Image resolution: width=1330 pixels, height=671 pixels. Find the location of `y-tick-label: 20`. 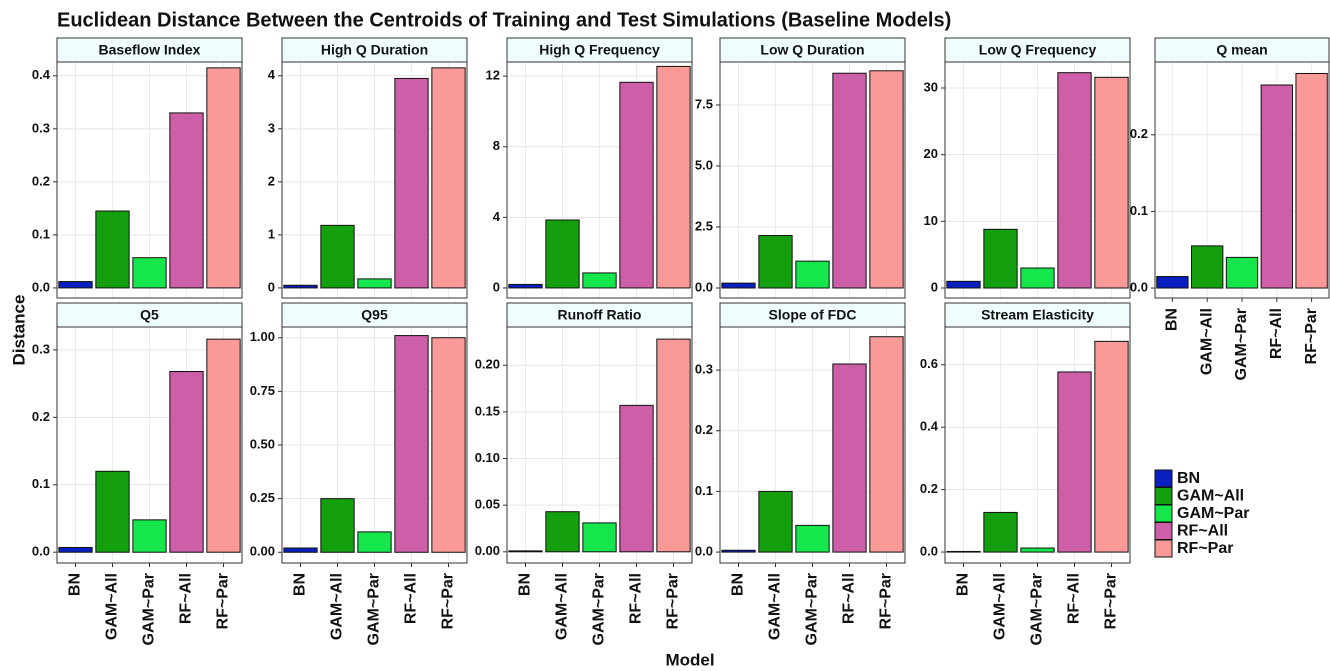

y-tick-label: 20 is located at coordinates (931, 153).